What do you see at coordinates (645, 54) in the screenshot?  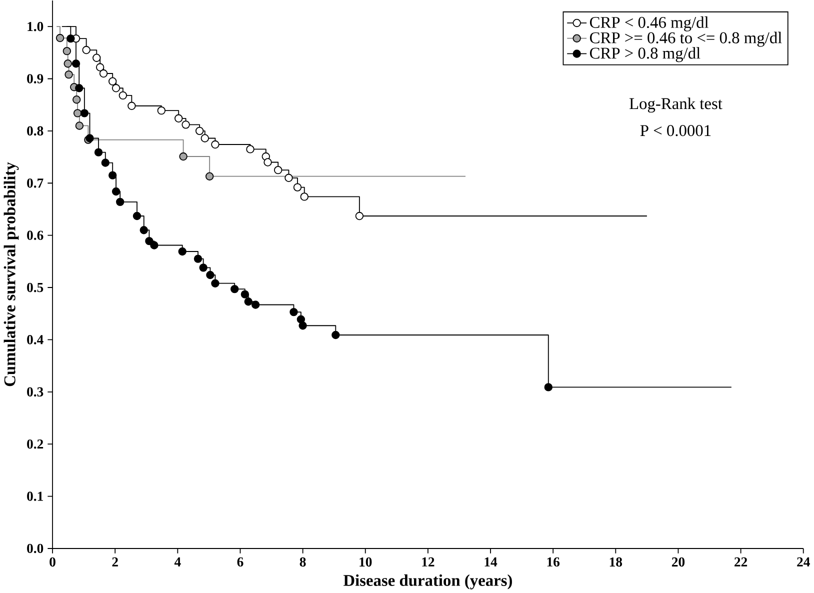 I see `legend-label: CRP > 0.8 mg/dl` at bounding box center [645, 54].